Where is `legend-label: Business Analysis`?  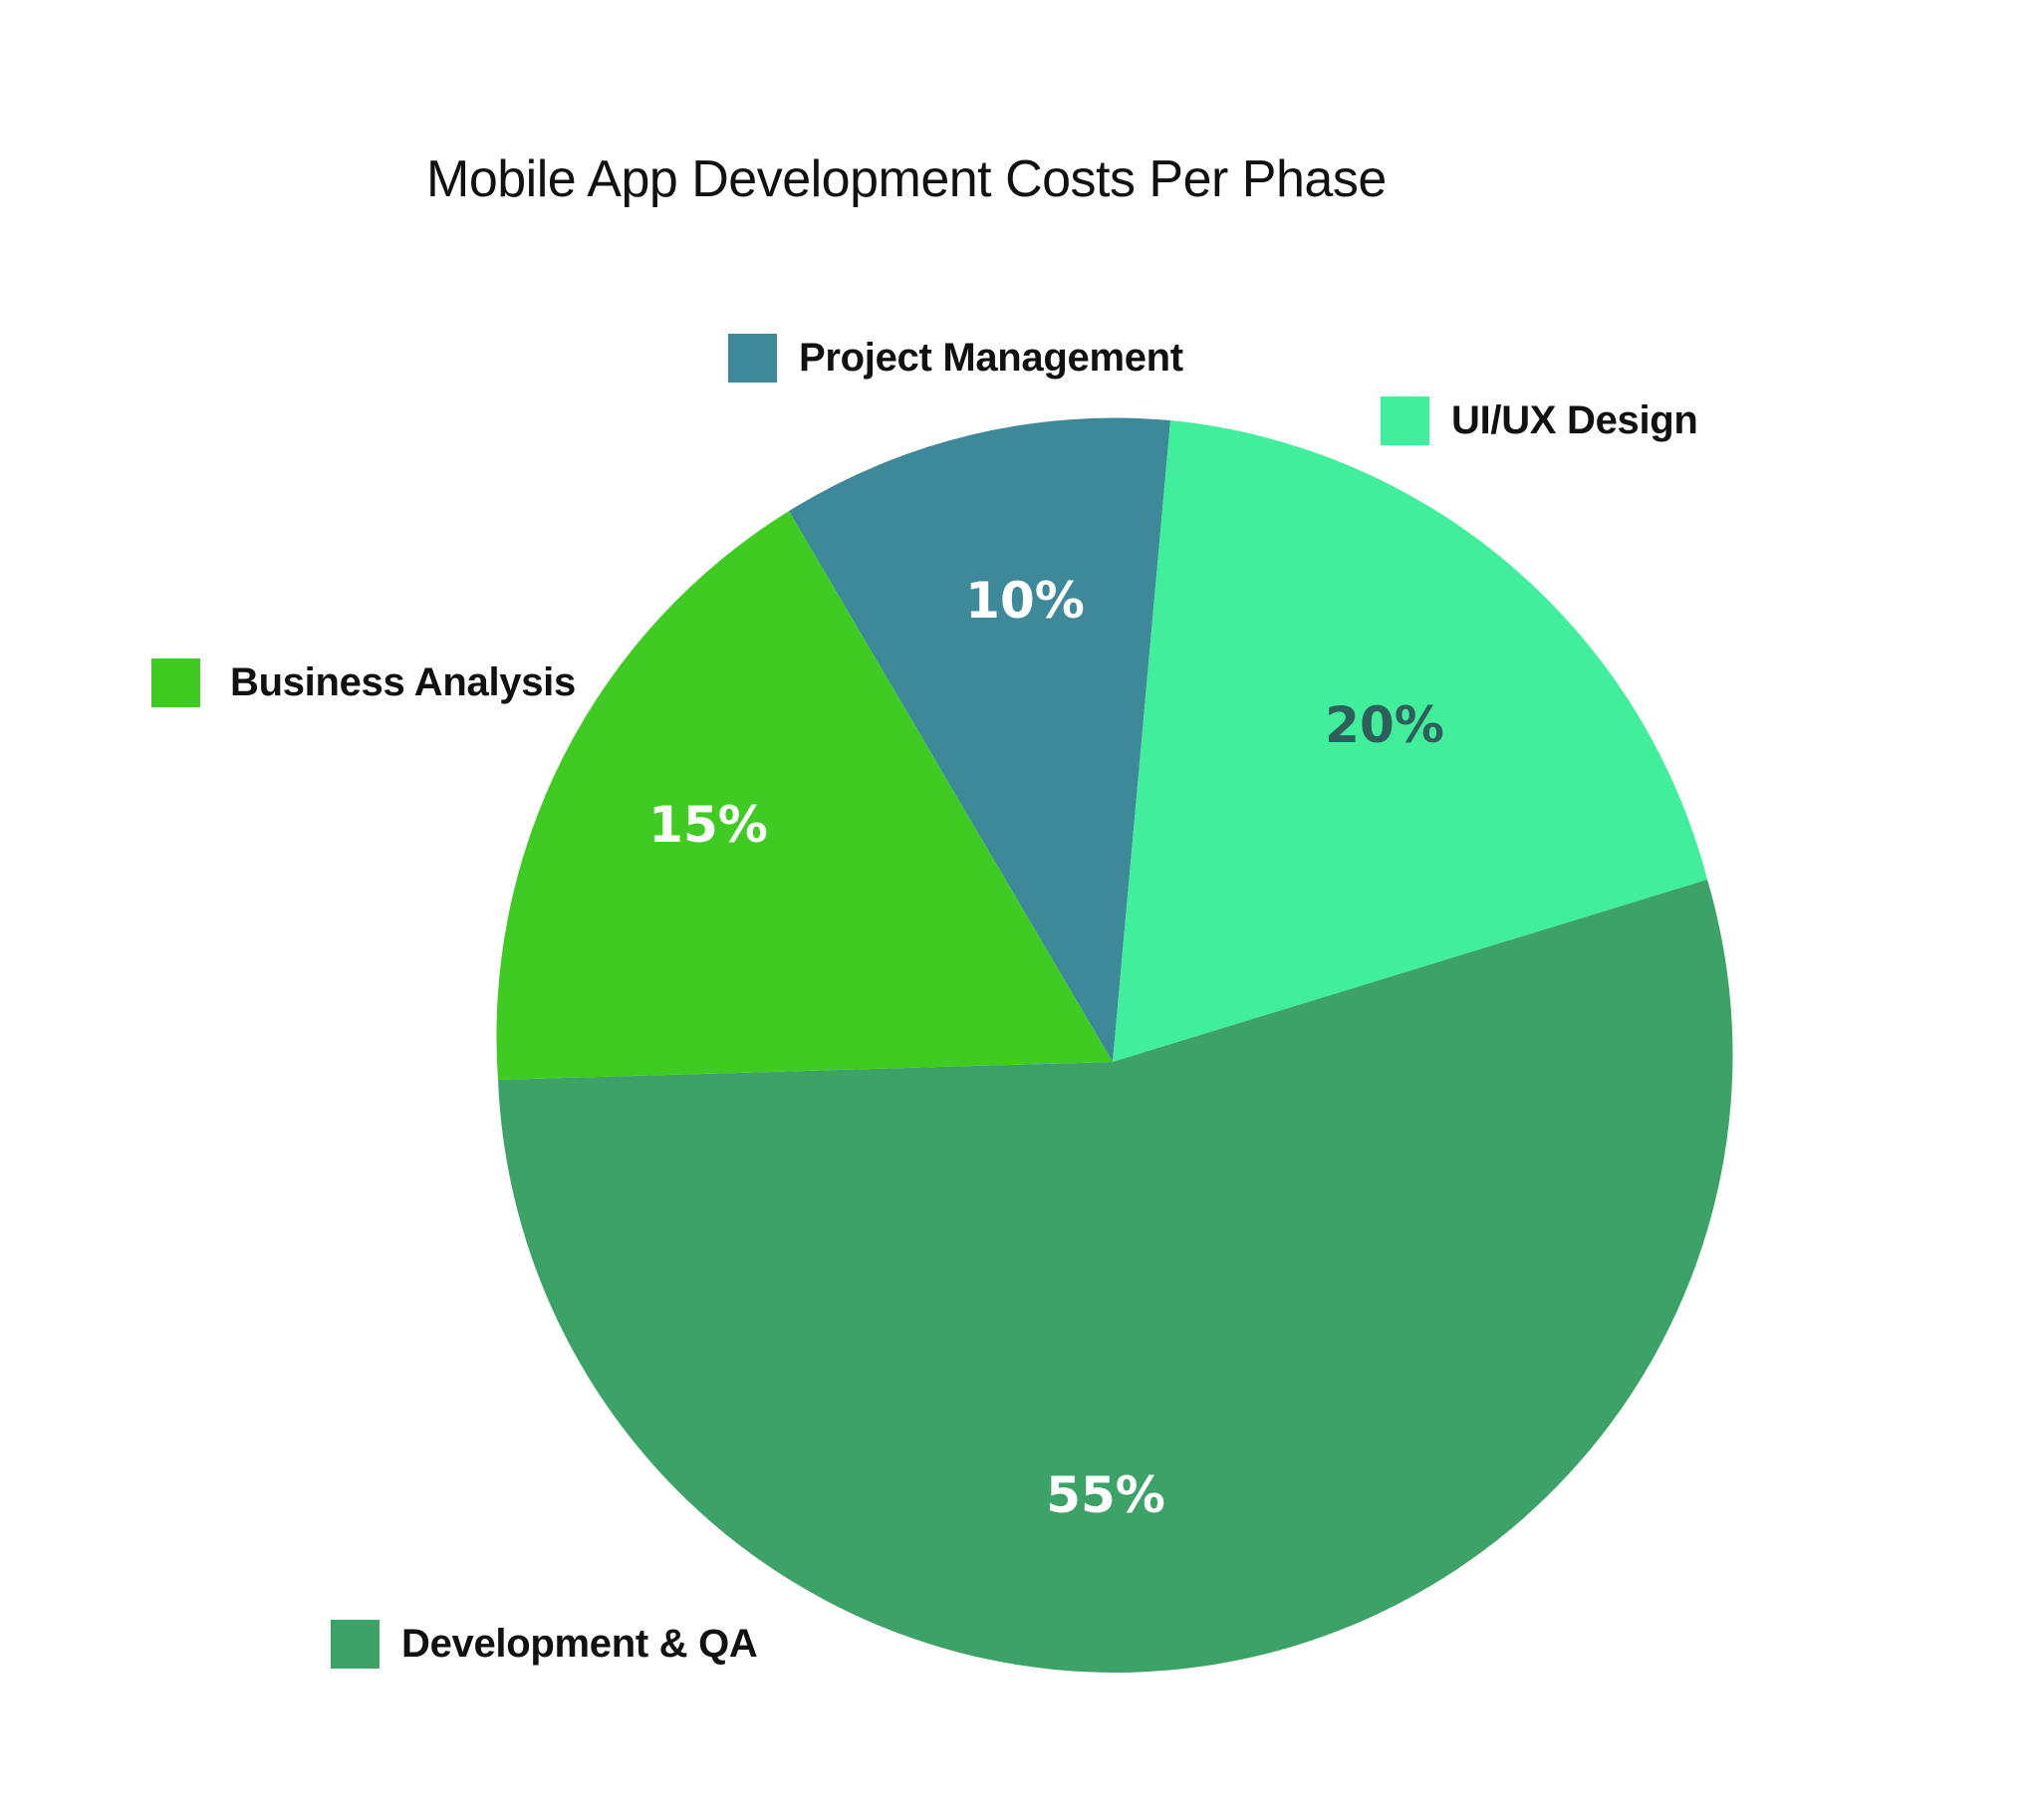 legend-label: Business Analysis is located at coordinates (403, 682).